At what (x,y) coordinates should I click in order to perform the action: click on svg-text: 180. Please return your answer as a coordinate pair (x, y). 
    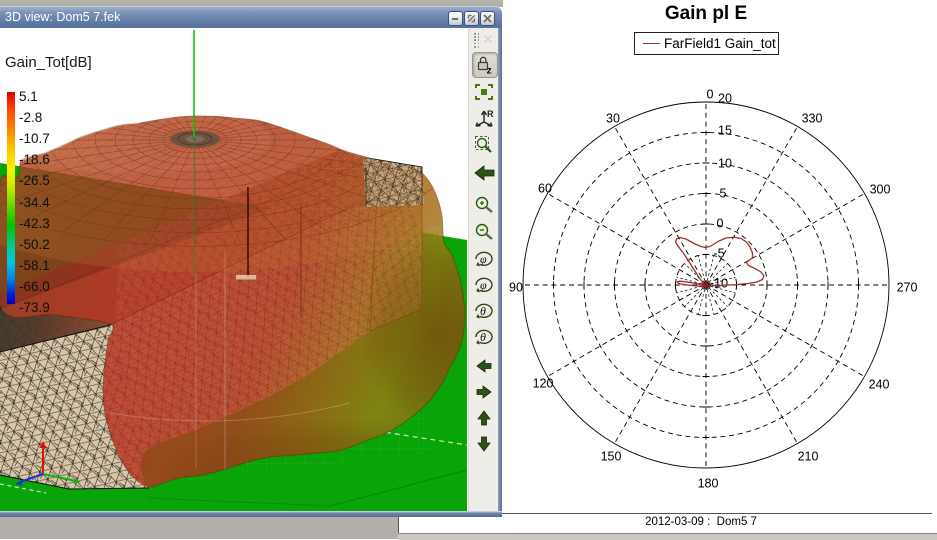
    Looking at the image, I should click on (708, 484).